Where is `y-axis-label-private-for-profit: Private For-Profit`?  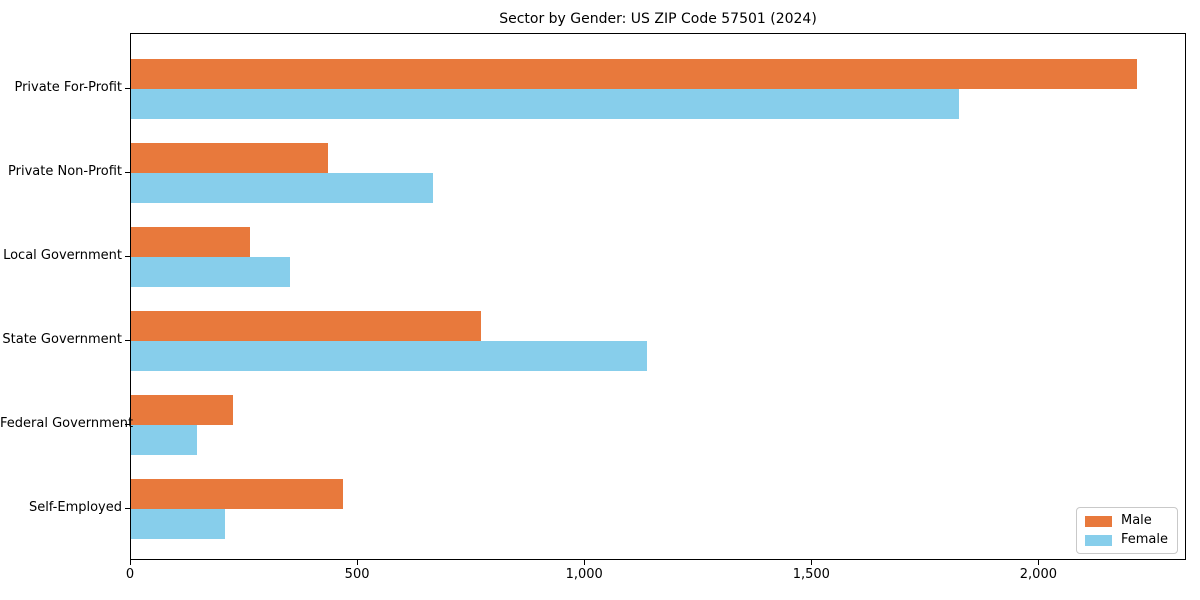 y-axis-label-private-for-profit: Private For-Profit is located at coordinates (68, 87).